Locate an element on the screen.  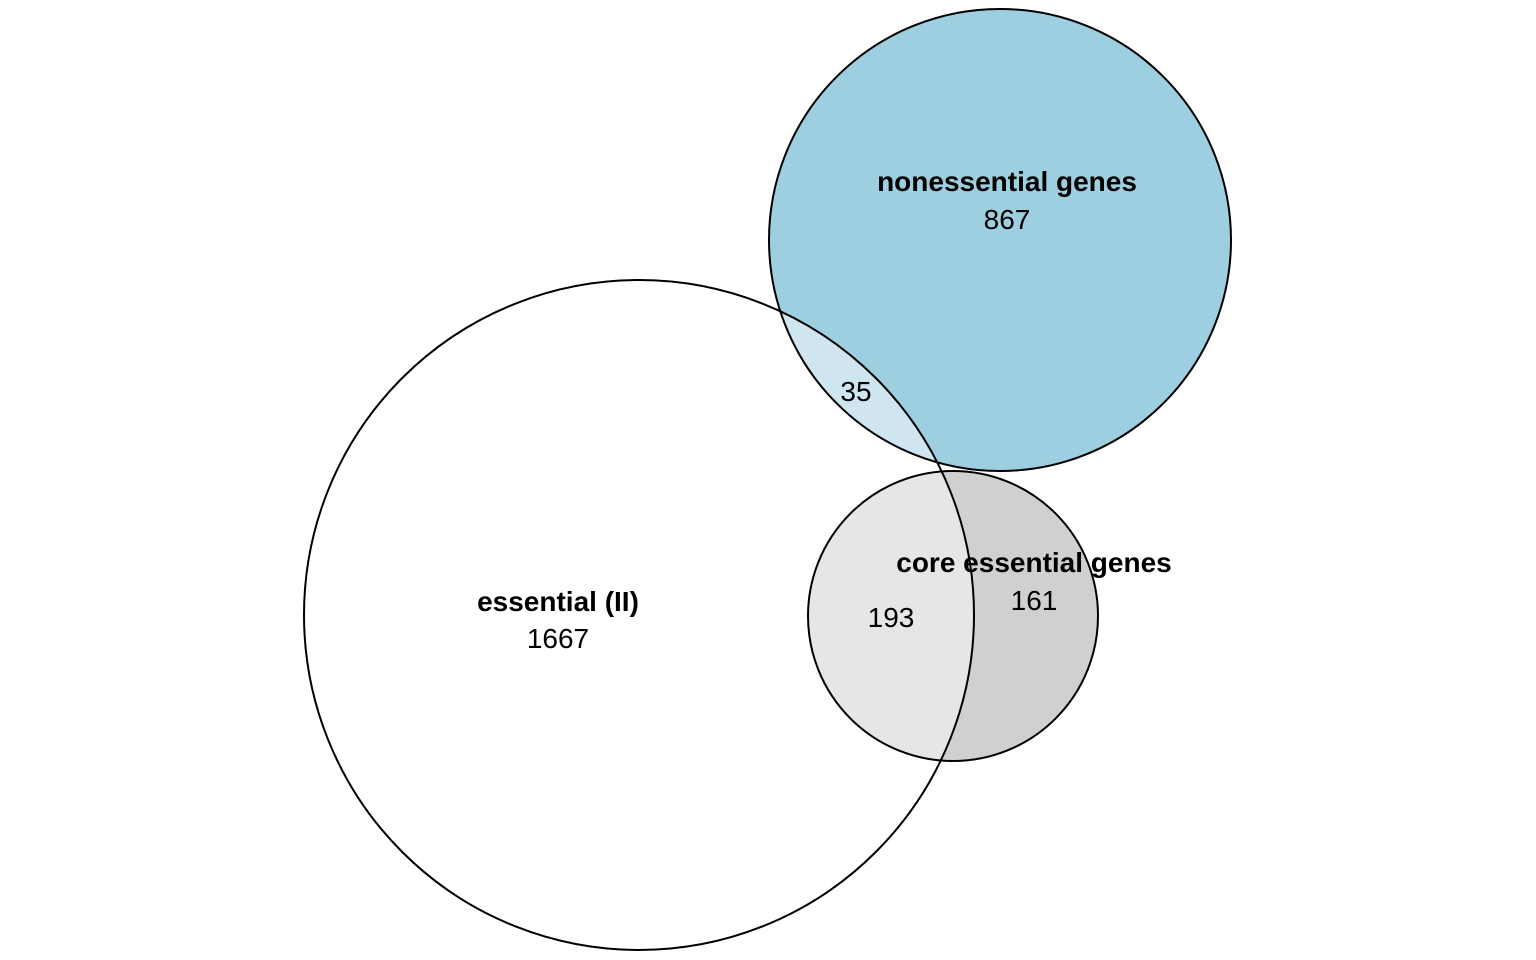
count-core: 161 is located at coordinates (1034, 600).